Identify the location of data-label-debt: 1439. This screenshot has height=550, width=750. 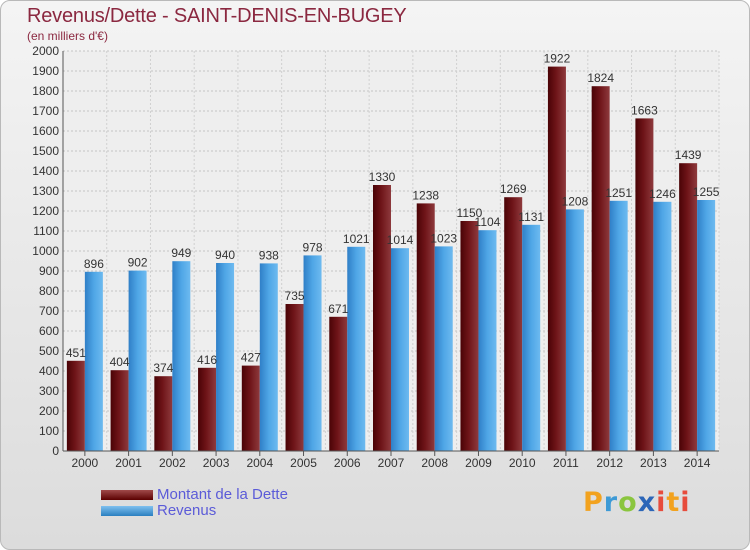
(688, 155).